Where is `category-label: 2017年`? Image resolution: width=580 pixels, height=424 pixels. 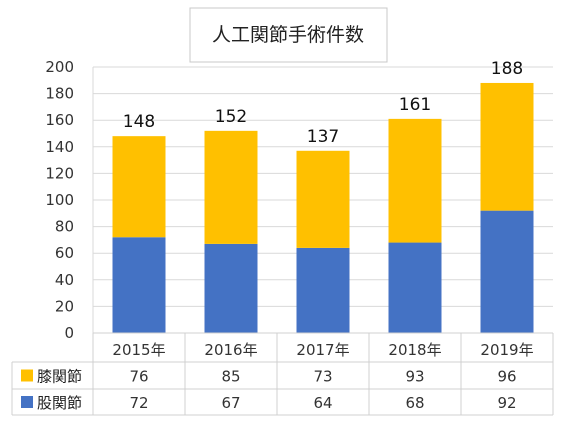 category-label: 2017年 is located at coordinates (322, 350).